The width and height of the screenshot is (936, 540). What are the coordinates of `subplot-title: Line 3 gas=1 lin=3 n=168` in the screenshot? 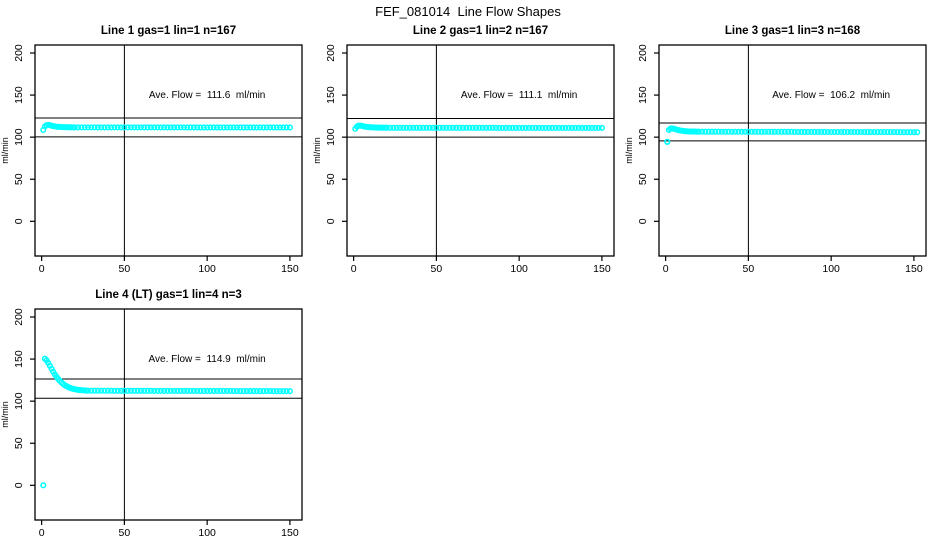 It's located at (793, 31).